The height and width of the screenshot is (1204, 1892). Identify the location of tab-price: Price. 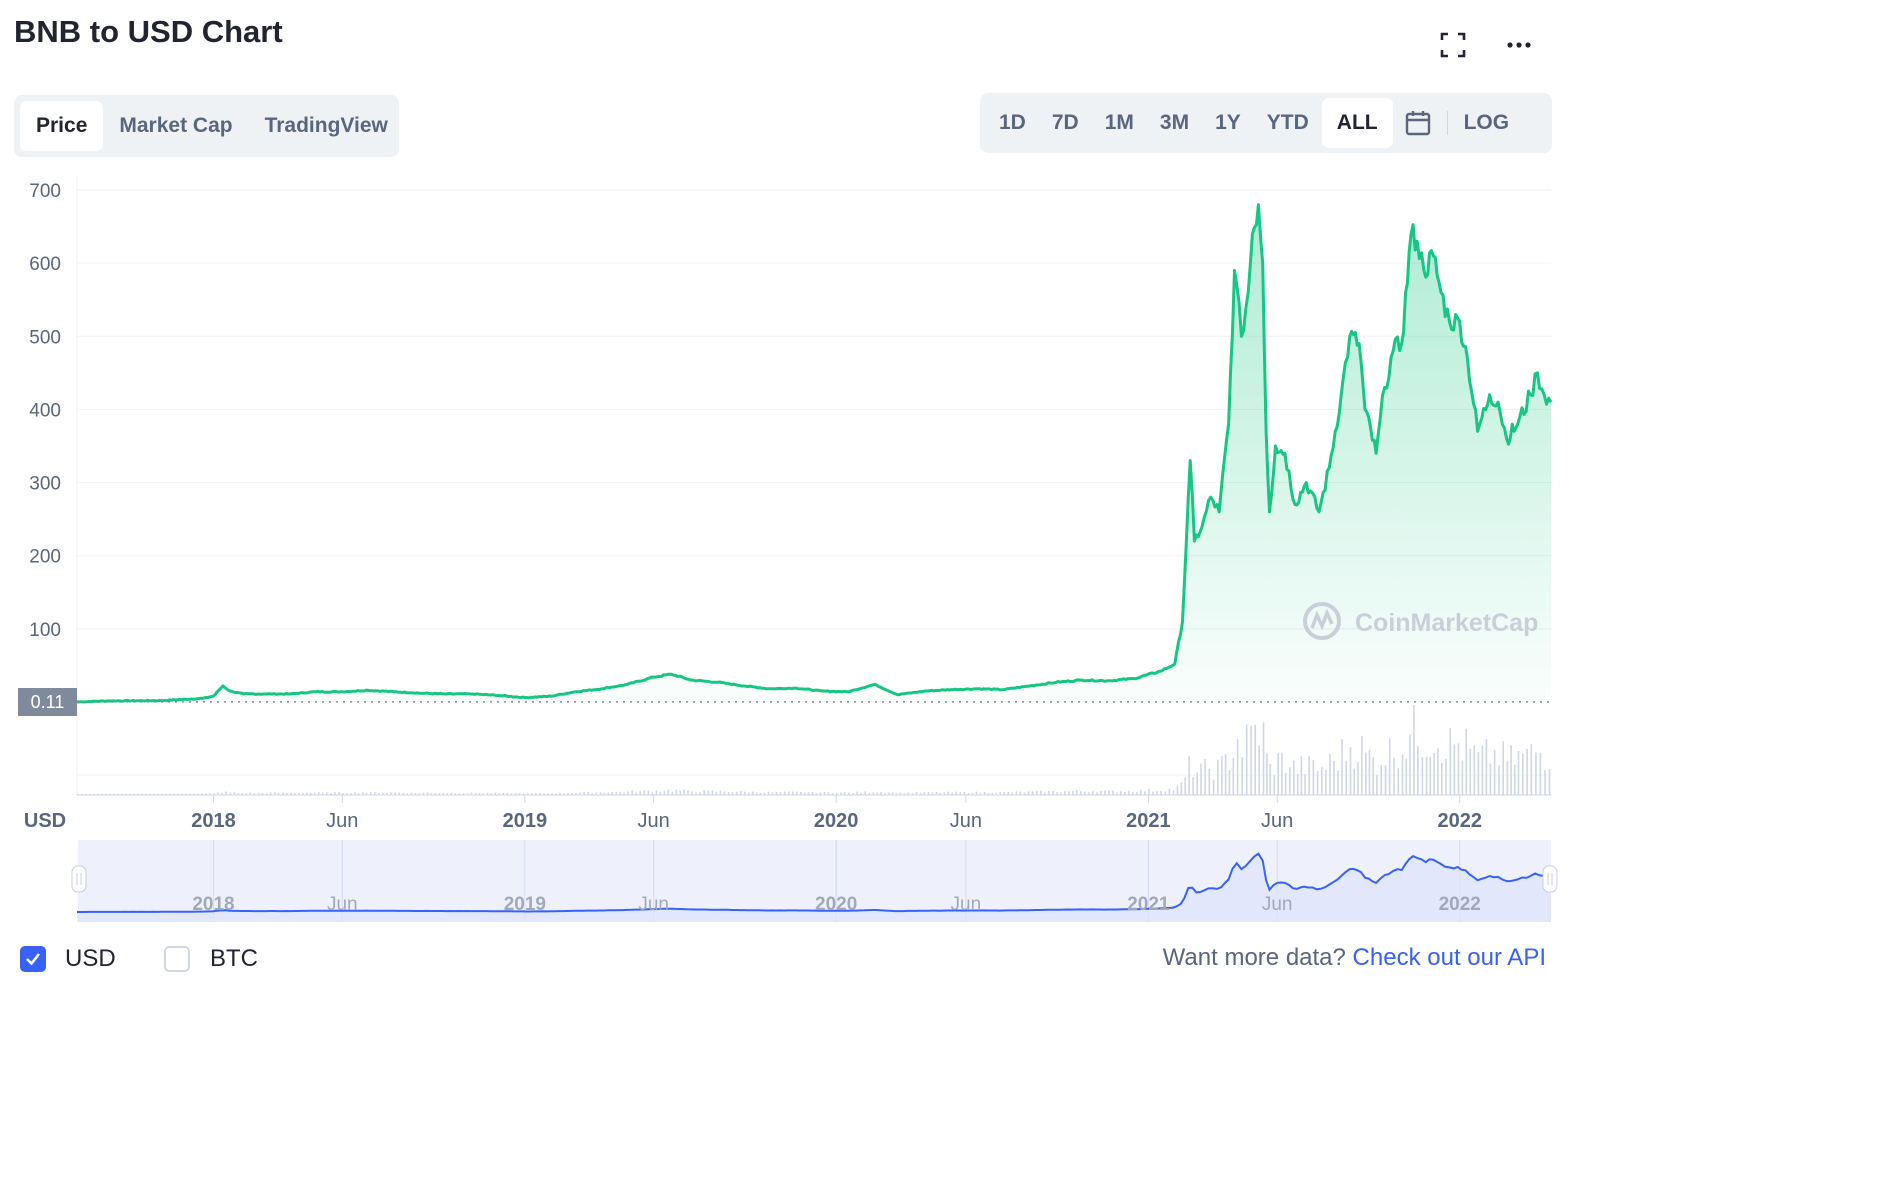
(62, 126).